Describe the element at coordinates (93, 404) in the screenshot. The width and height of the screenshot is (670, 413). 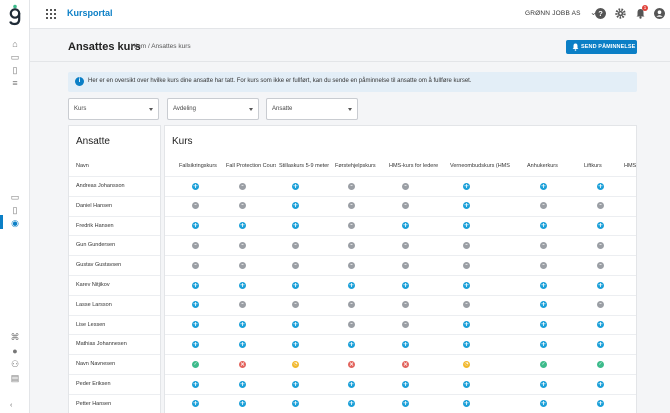
I see `employee-name: Petter Hansen` at that location.